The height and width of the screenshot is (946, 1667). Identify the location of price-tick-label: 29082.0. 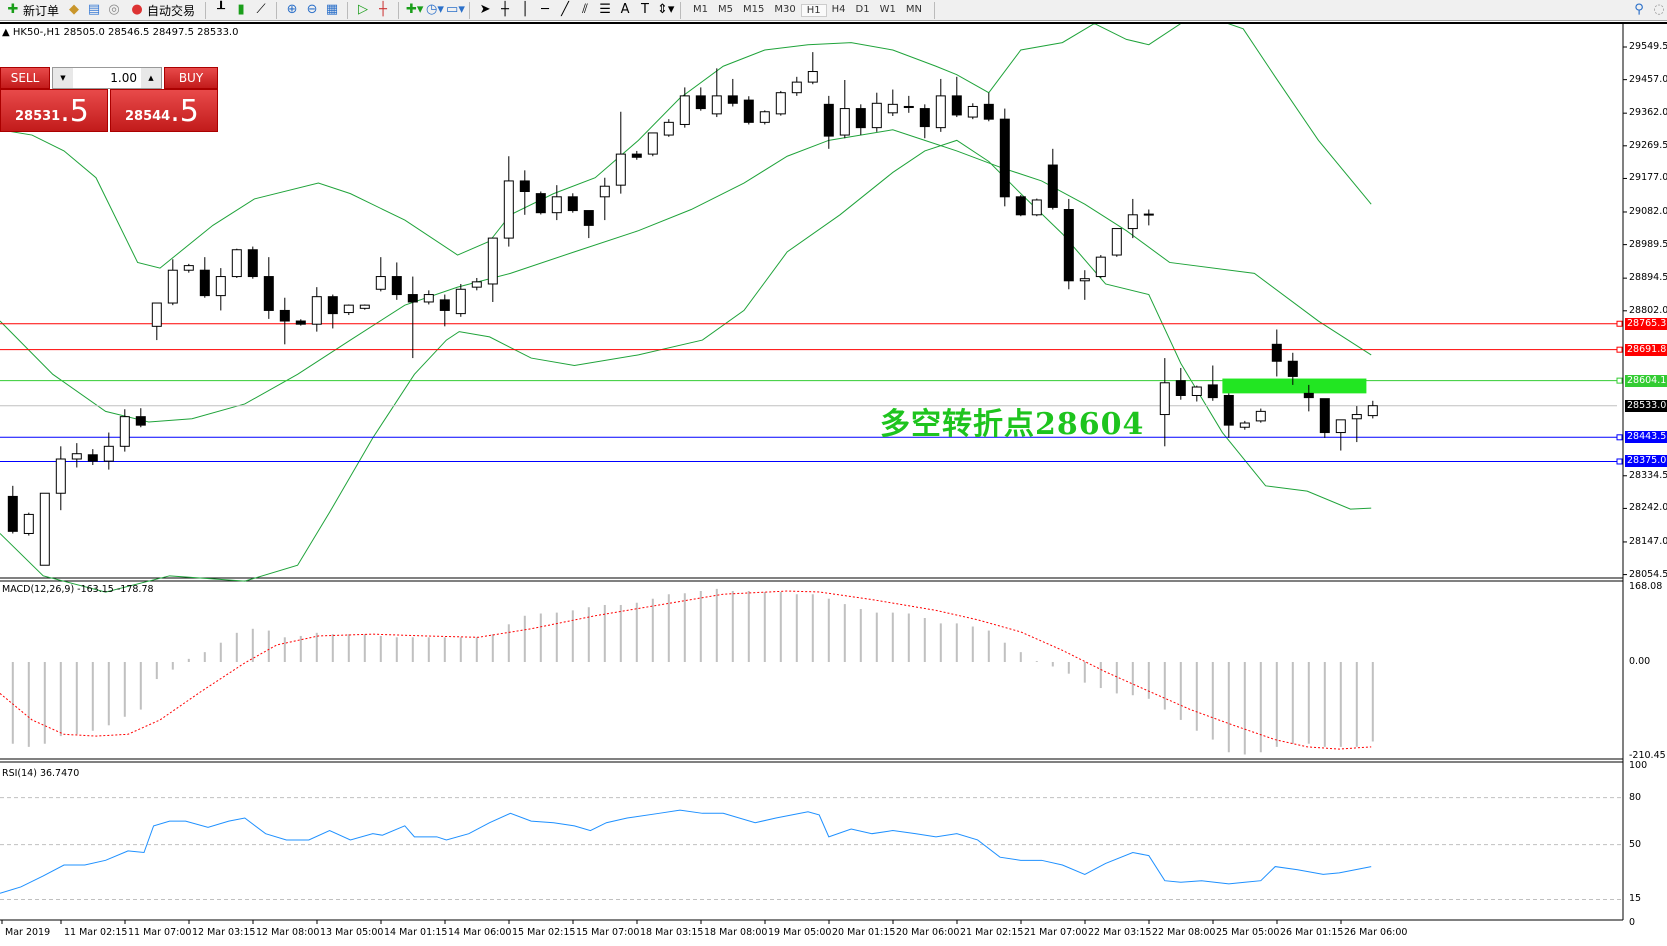
(1648, 211).